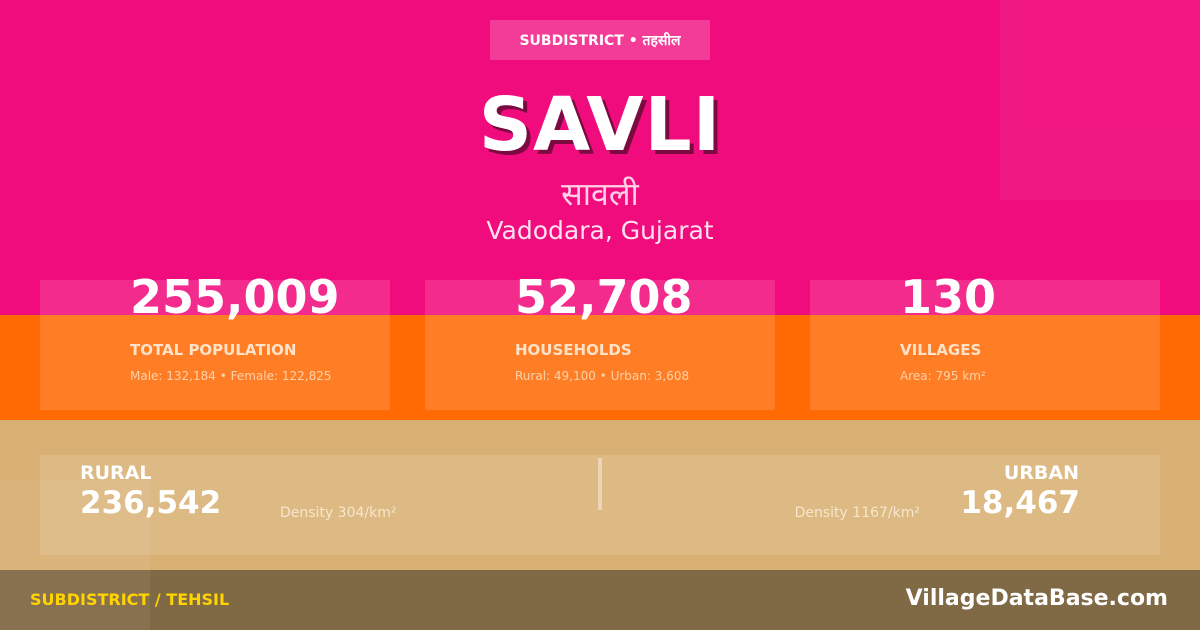  I want to click on divider, so click(600, 484).